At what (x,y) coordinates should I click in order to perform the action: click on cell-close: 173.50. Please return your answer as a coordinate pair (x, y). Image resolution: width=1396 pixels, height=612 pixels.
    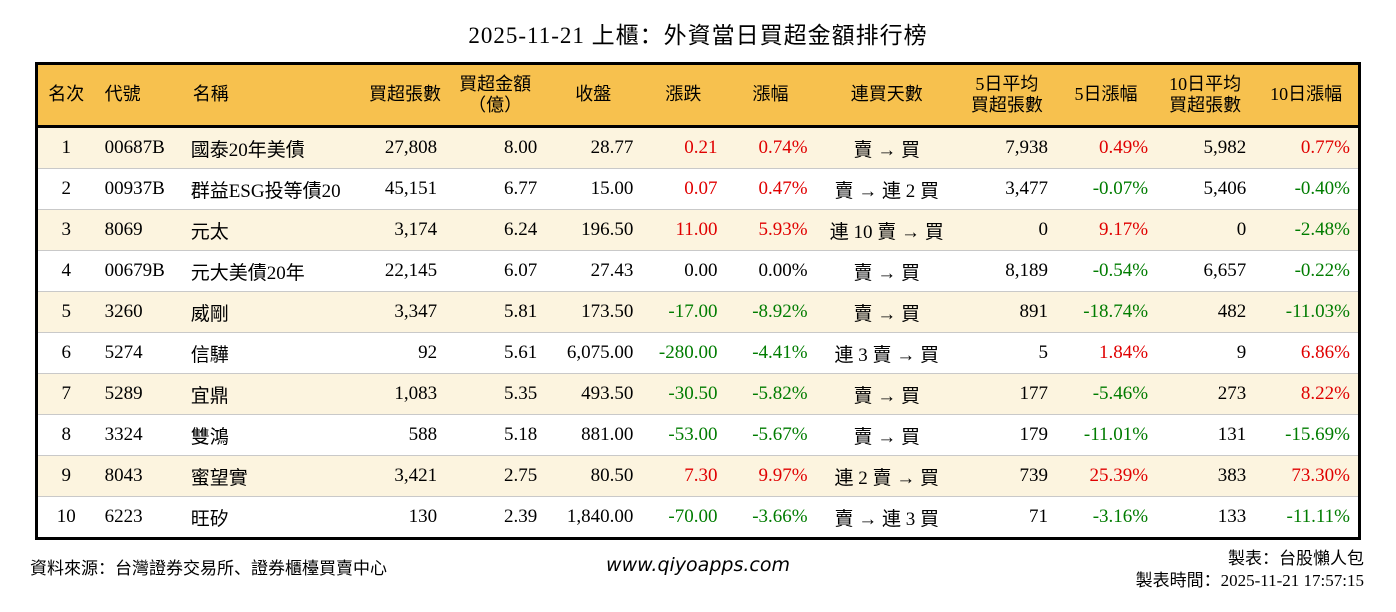
    Looking at the image, I should click on (593, 312).